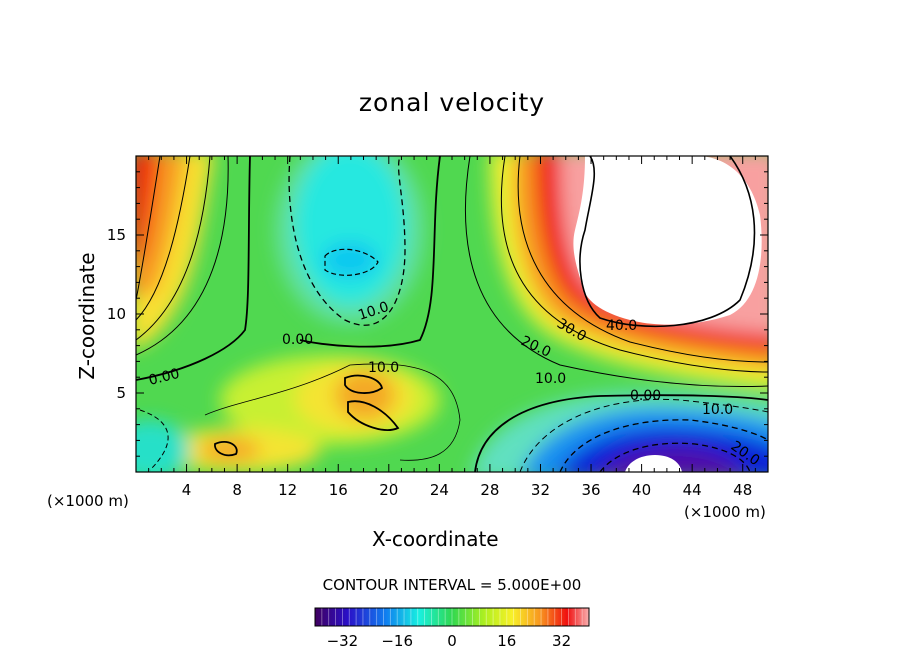 Image resolution: width=904 pixels, height=654 pixels. What do you see at coordinates (489, 490) in the screenshot?
I see `x-tick-label: 28` at bounding box center [489, 490].